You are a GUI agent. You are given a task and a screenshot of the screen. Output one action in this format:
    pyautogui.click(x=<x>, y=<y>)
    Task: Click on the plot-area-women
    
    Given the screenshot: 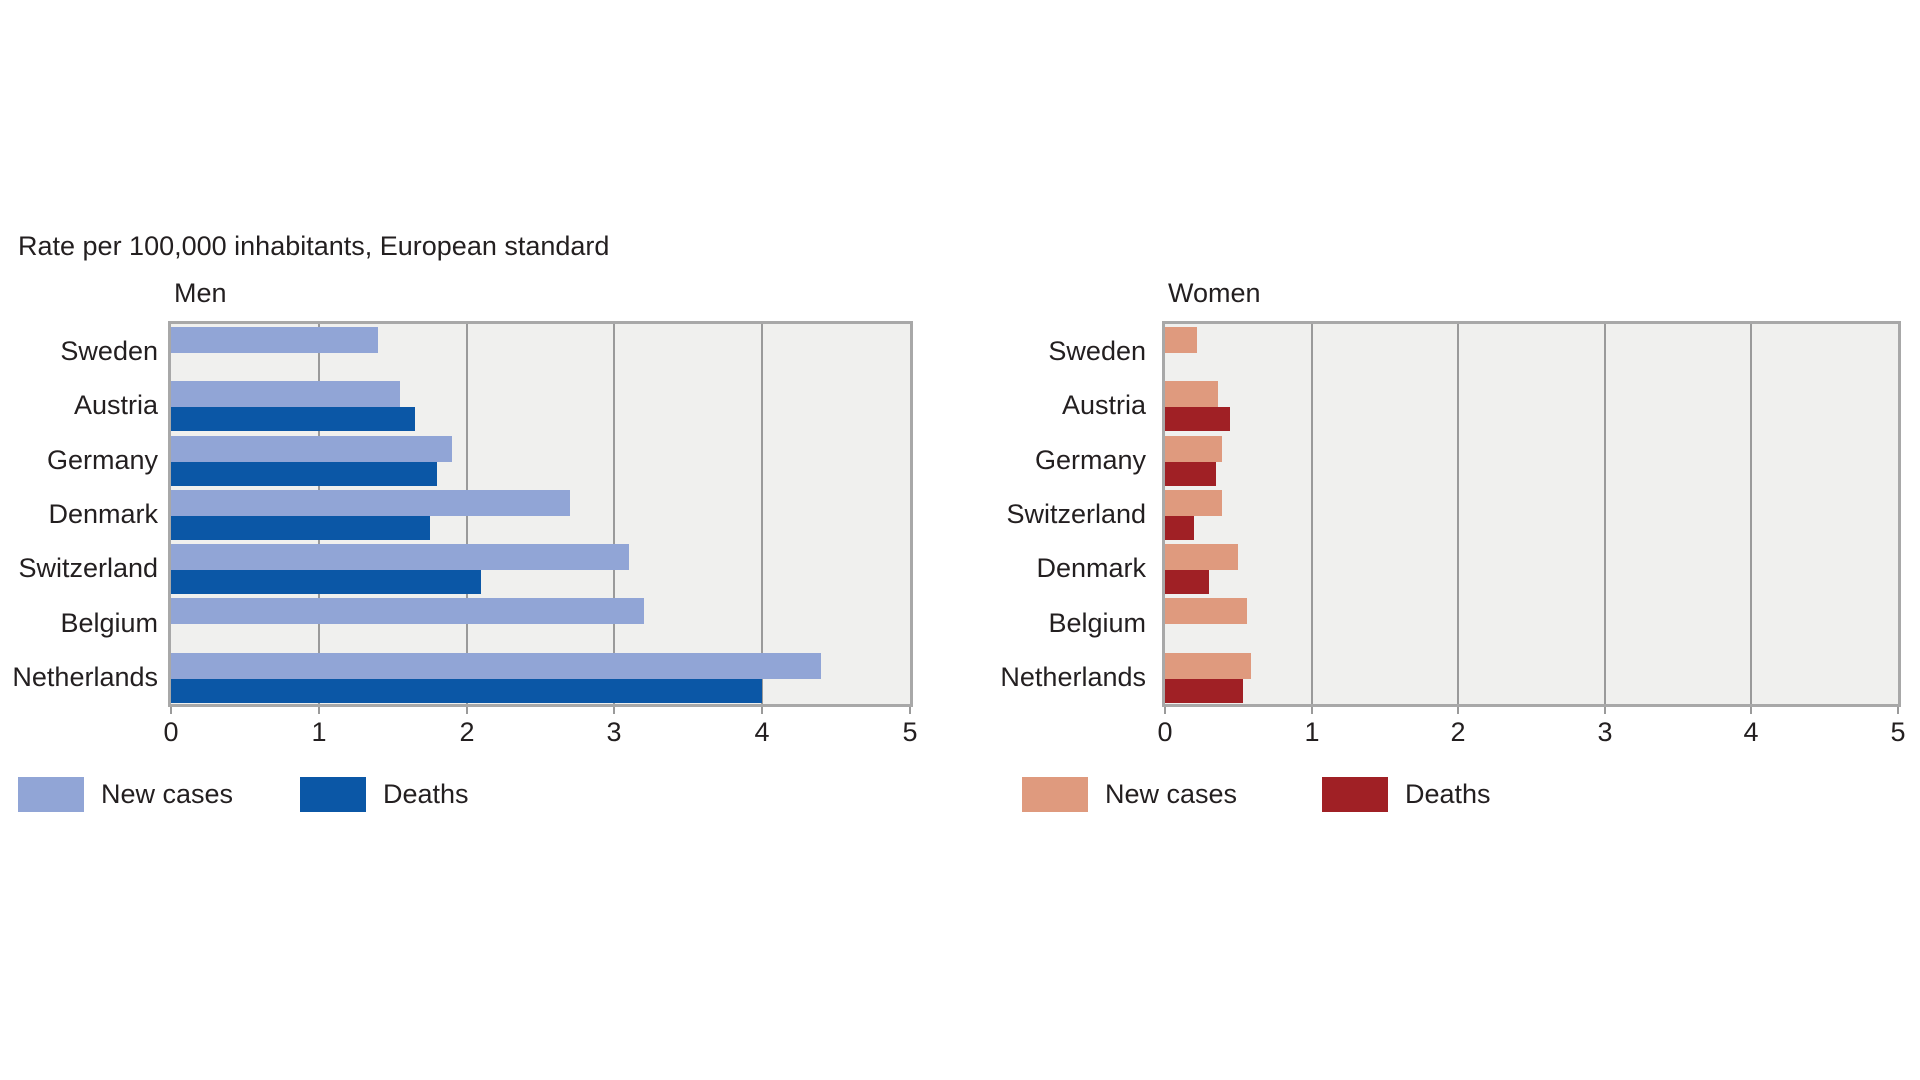 What is the action you would take?
    pyautogui.click(x=1531, y=514)
    